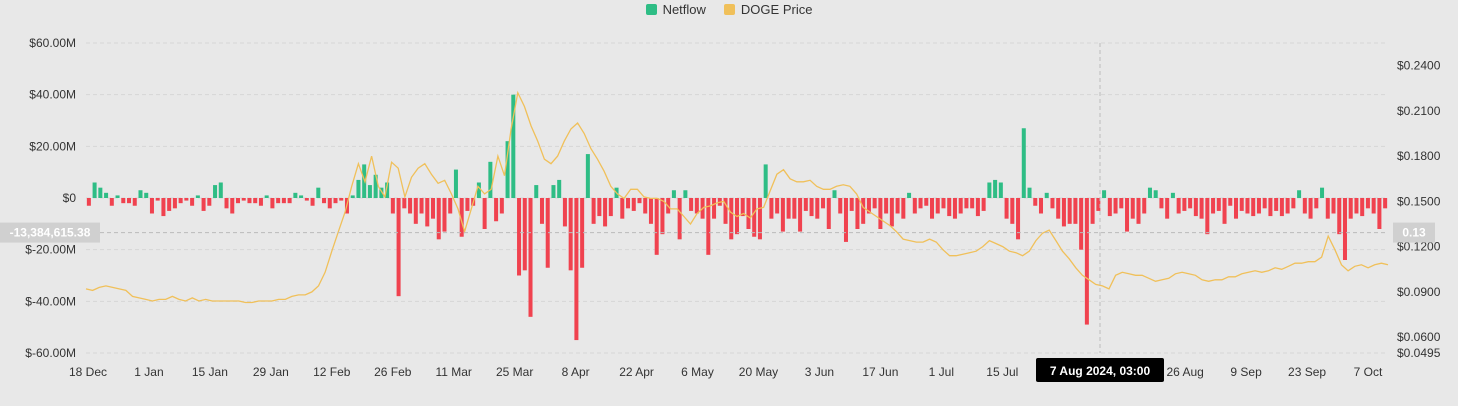  Describe the element at coordinates (684, 9) in the screenshot. I see `legend-label: Netflow` at that location.